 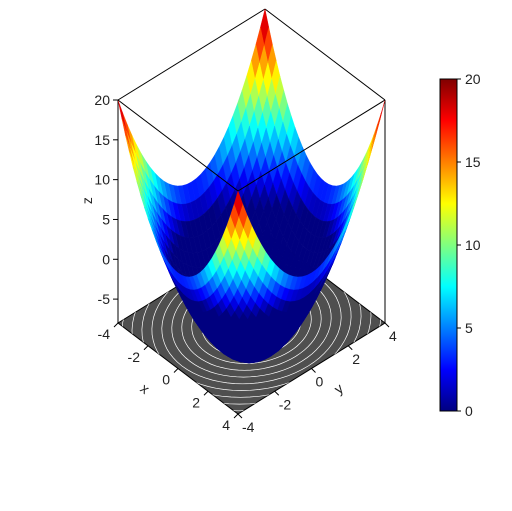 I want to click on y-tick-label: 0, so click(x=320, y=382).